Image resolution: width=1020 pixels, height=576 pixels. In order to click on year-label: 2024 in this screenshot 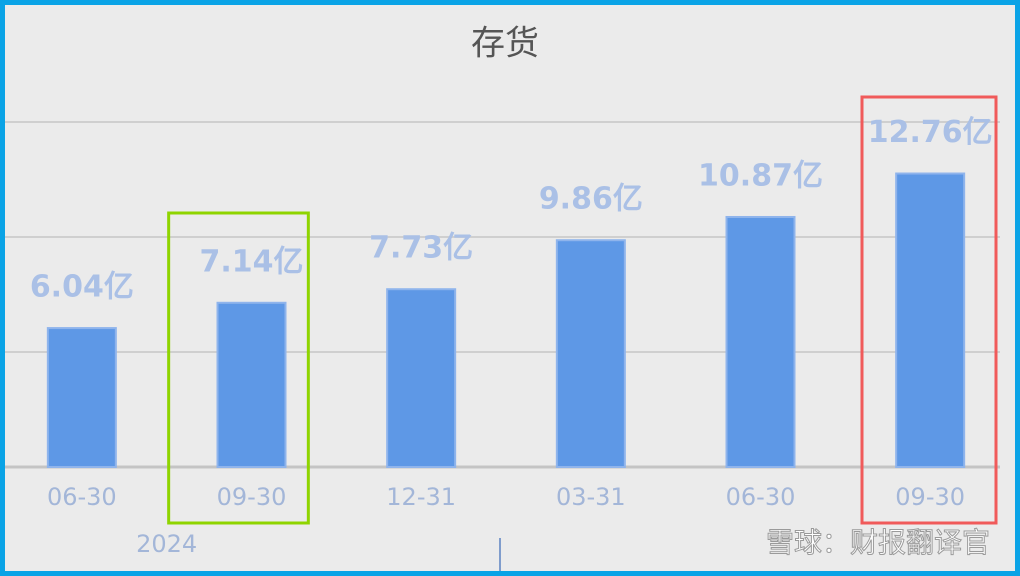, I will do `click(166, 544)`.